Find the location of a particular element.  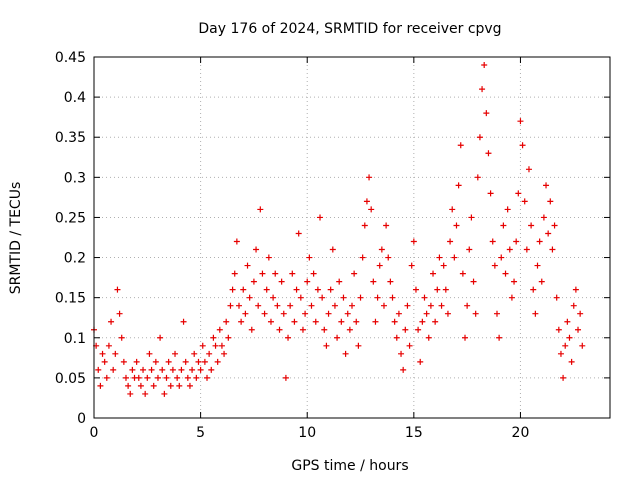

y-tick-label: 0.15 is located at coordinates (70, 299).